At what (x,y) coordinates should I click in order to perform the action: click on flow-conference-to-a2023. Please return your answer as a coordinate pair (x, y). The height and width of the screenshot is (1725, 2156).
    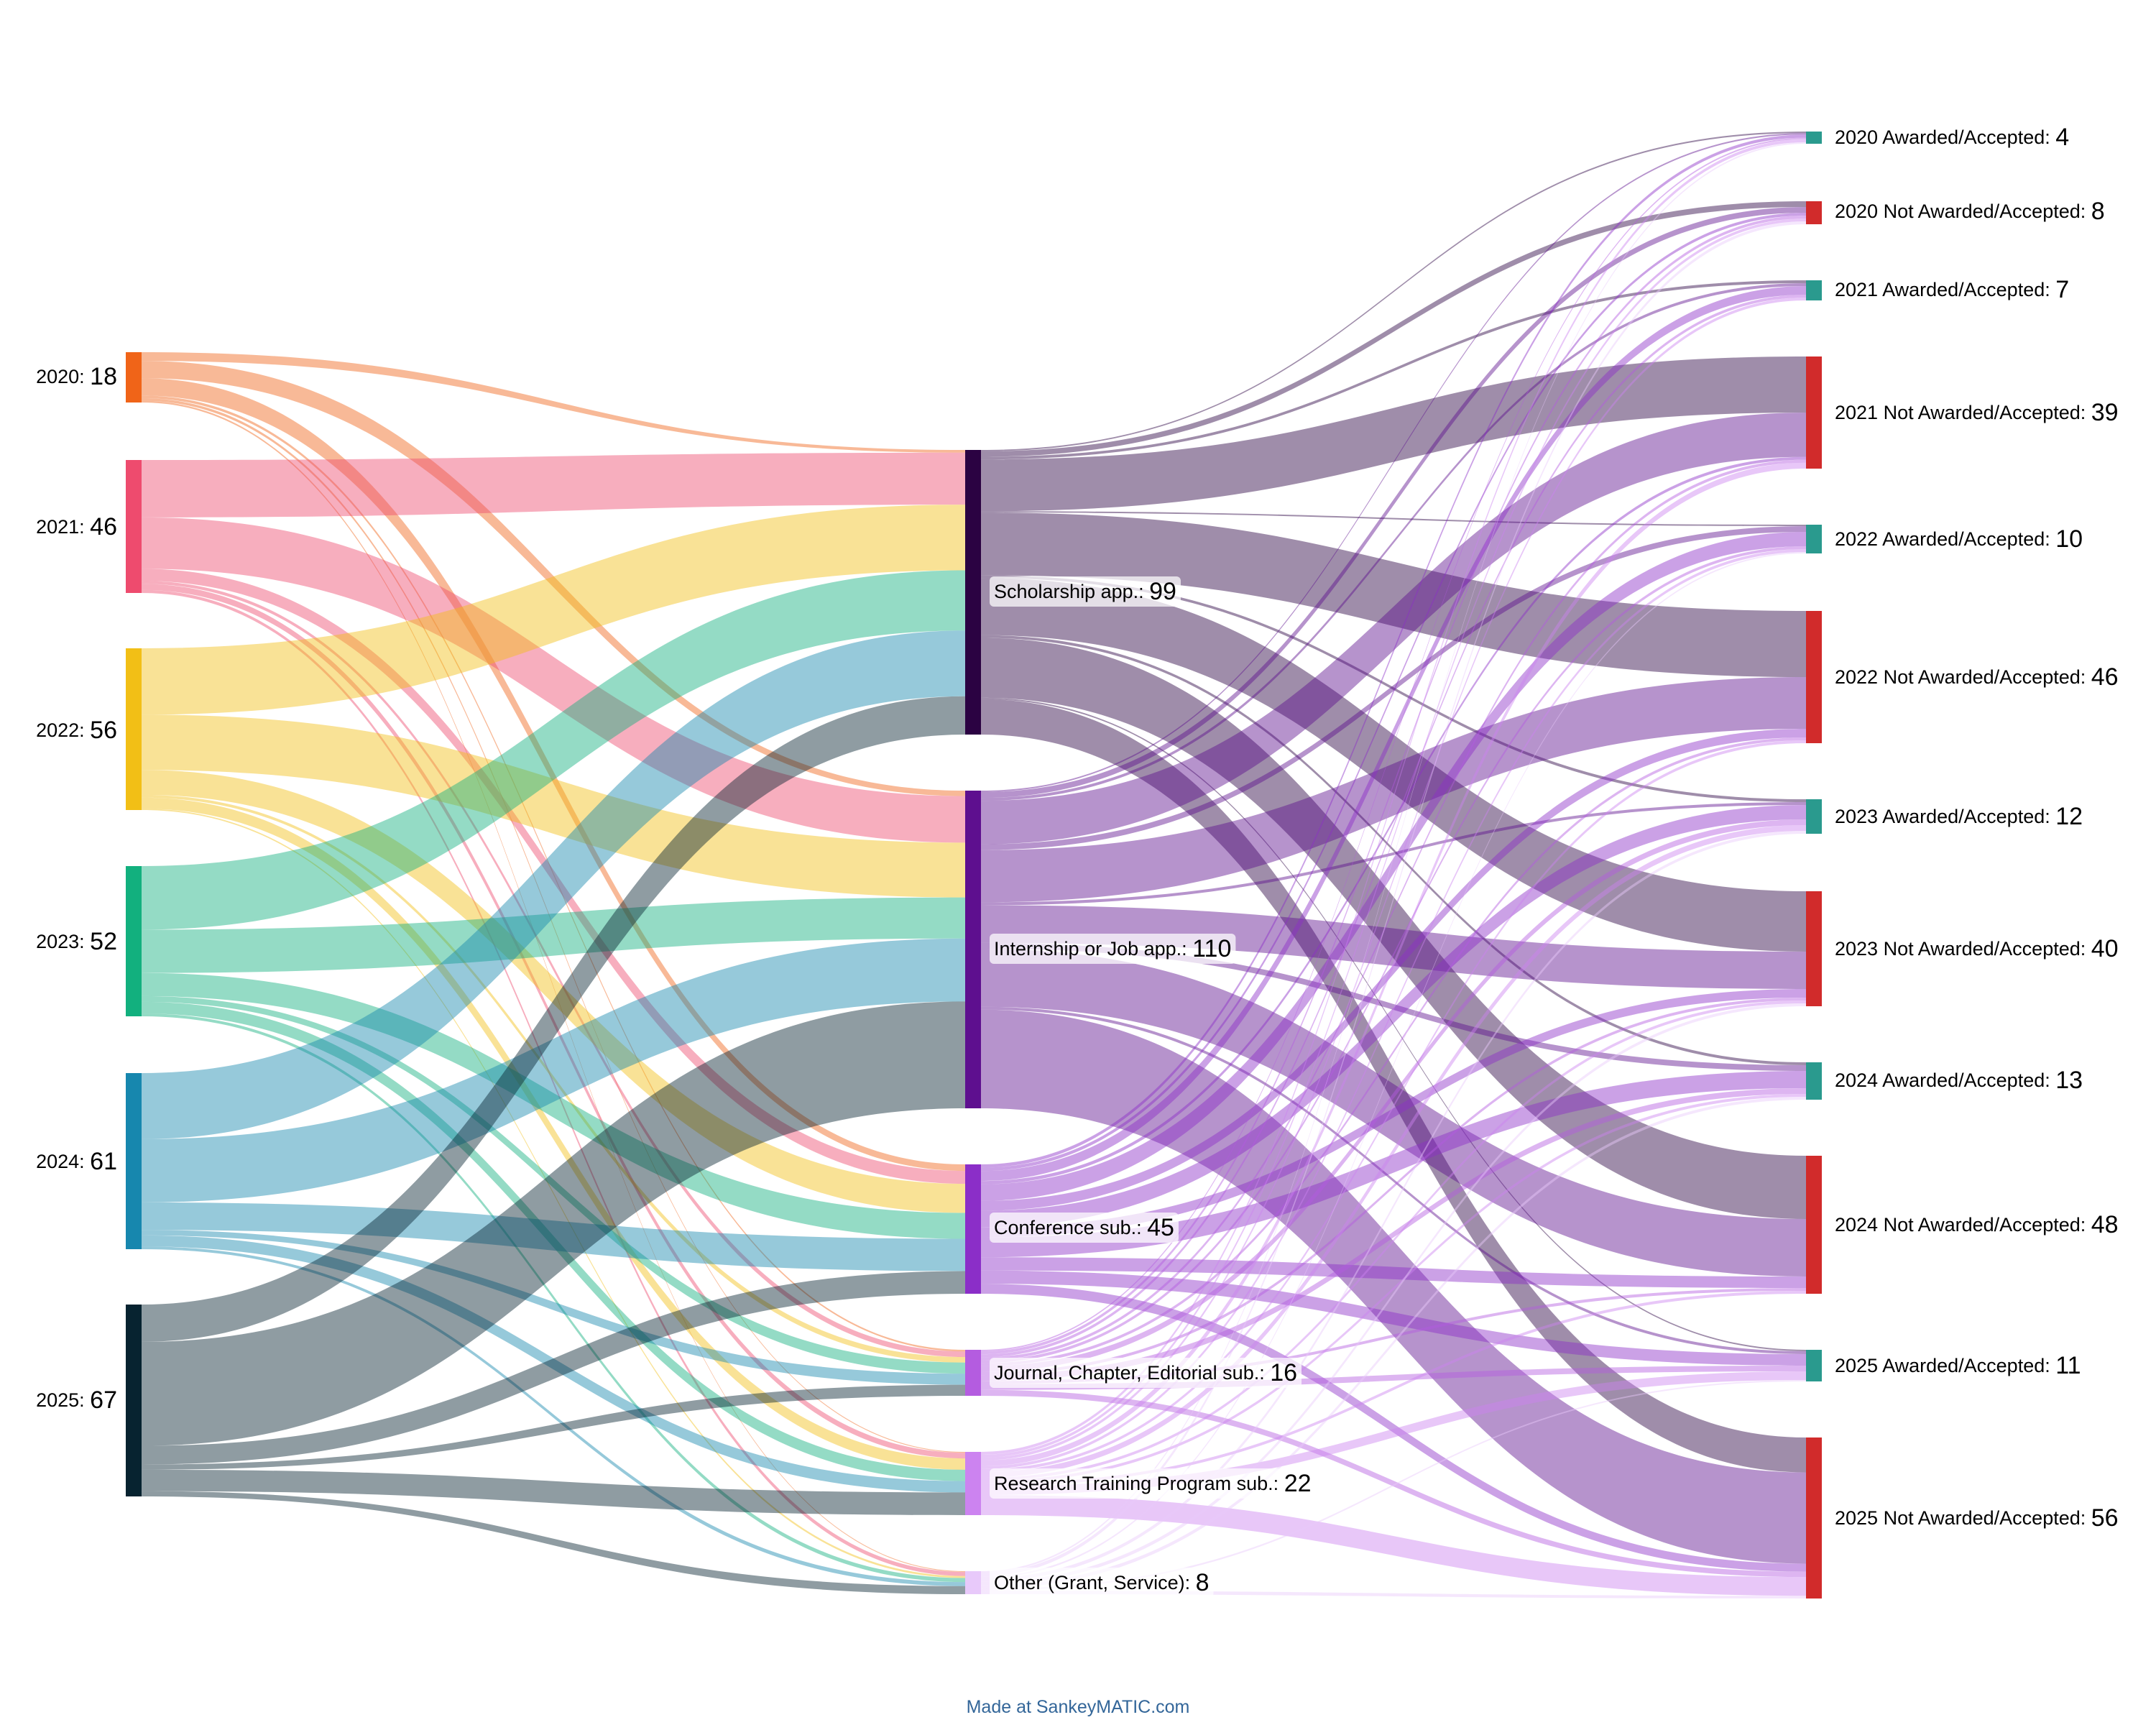
    Looking at the image, I should click on (1393, 1016).